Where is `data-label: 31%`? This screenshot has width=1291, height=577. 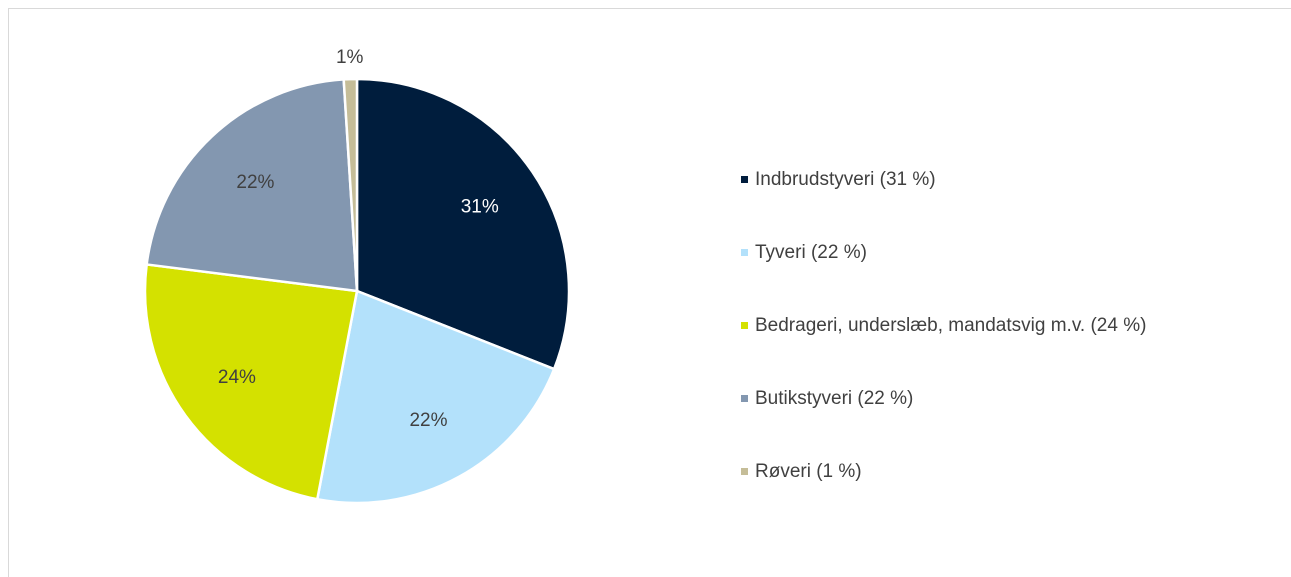
data-label: 31% is located at coordinates (480, 207).